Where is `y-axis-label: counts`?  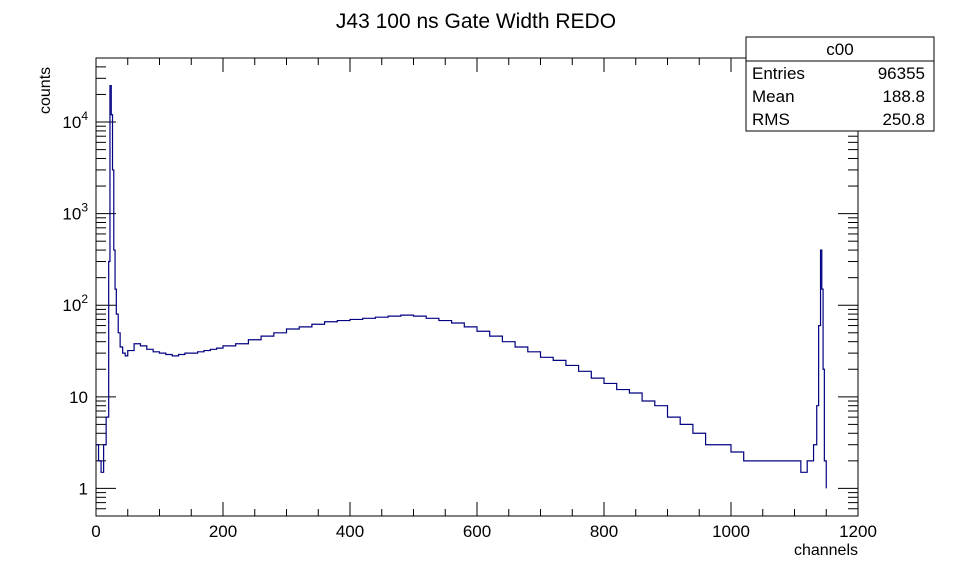
y-axis-label: counts is located at coordinates (45, 90).